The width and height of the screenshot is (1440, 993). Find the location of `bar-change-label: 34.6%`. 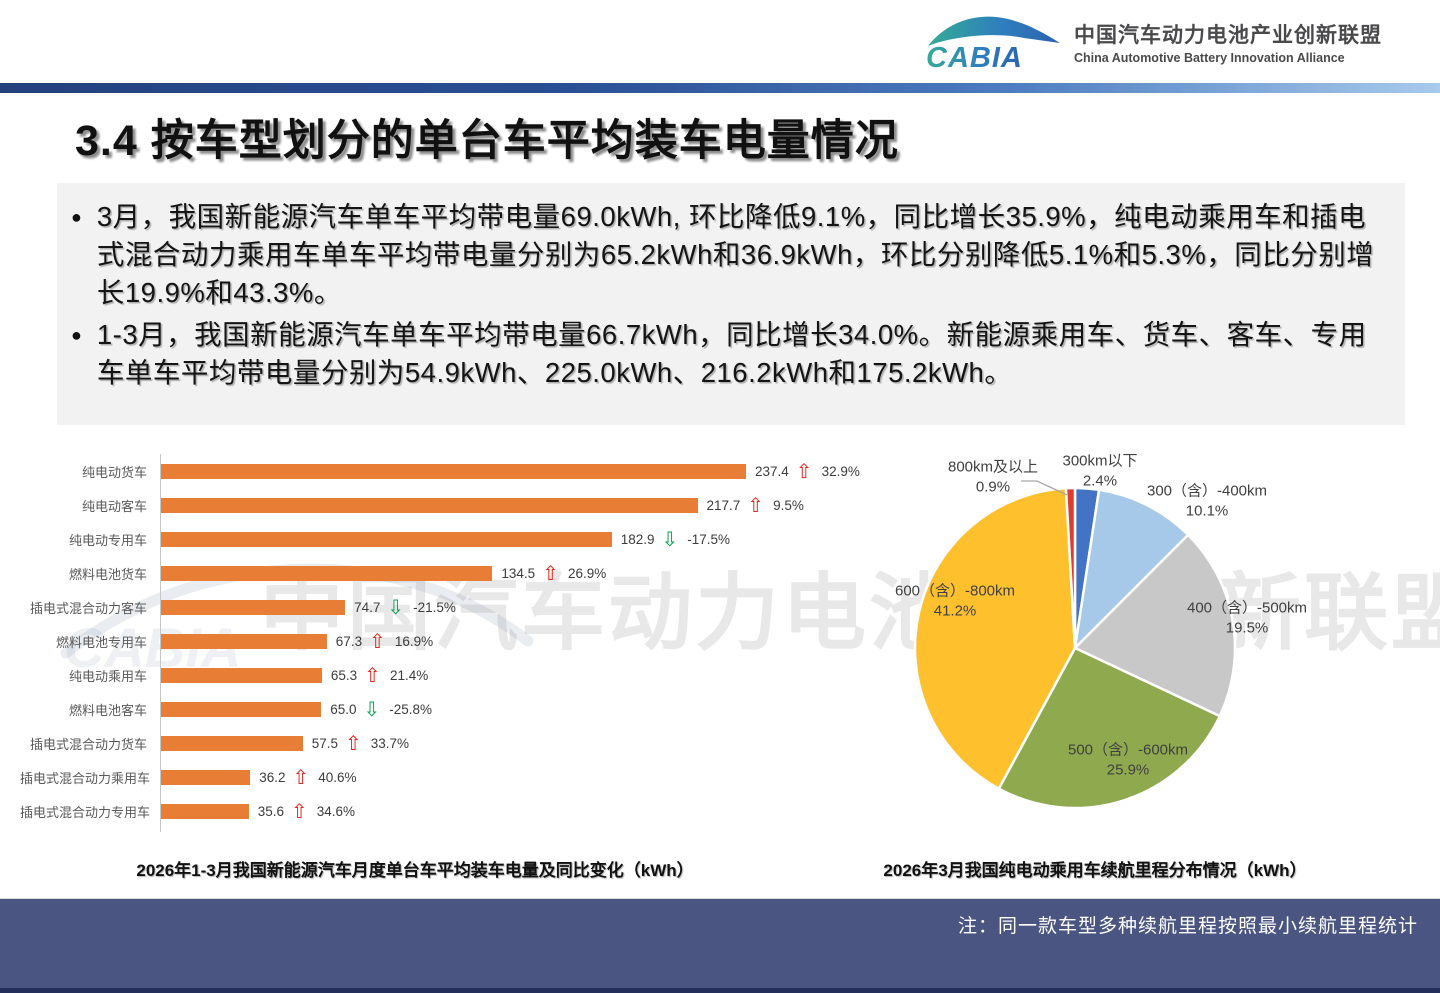

bar-change-label: 34.6% is located at coordinates (336, 811).